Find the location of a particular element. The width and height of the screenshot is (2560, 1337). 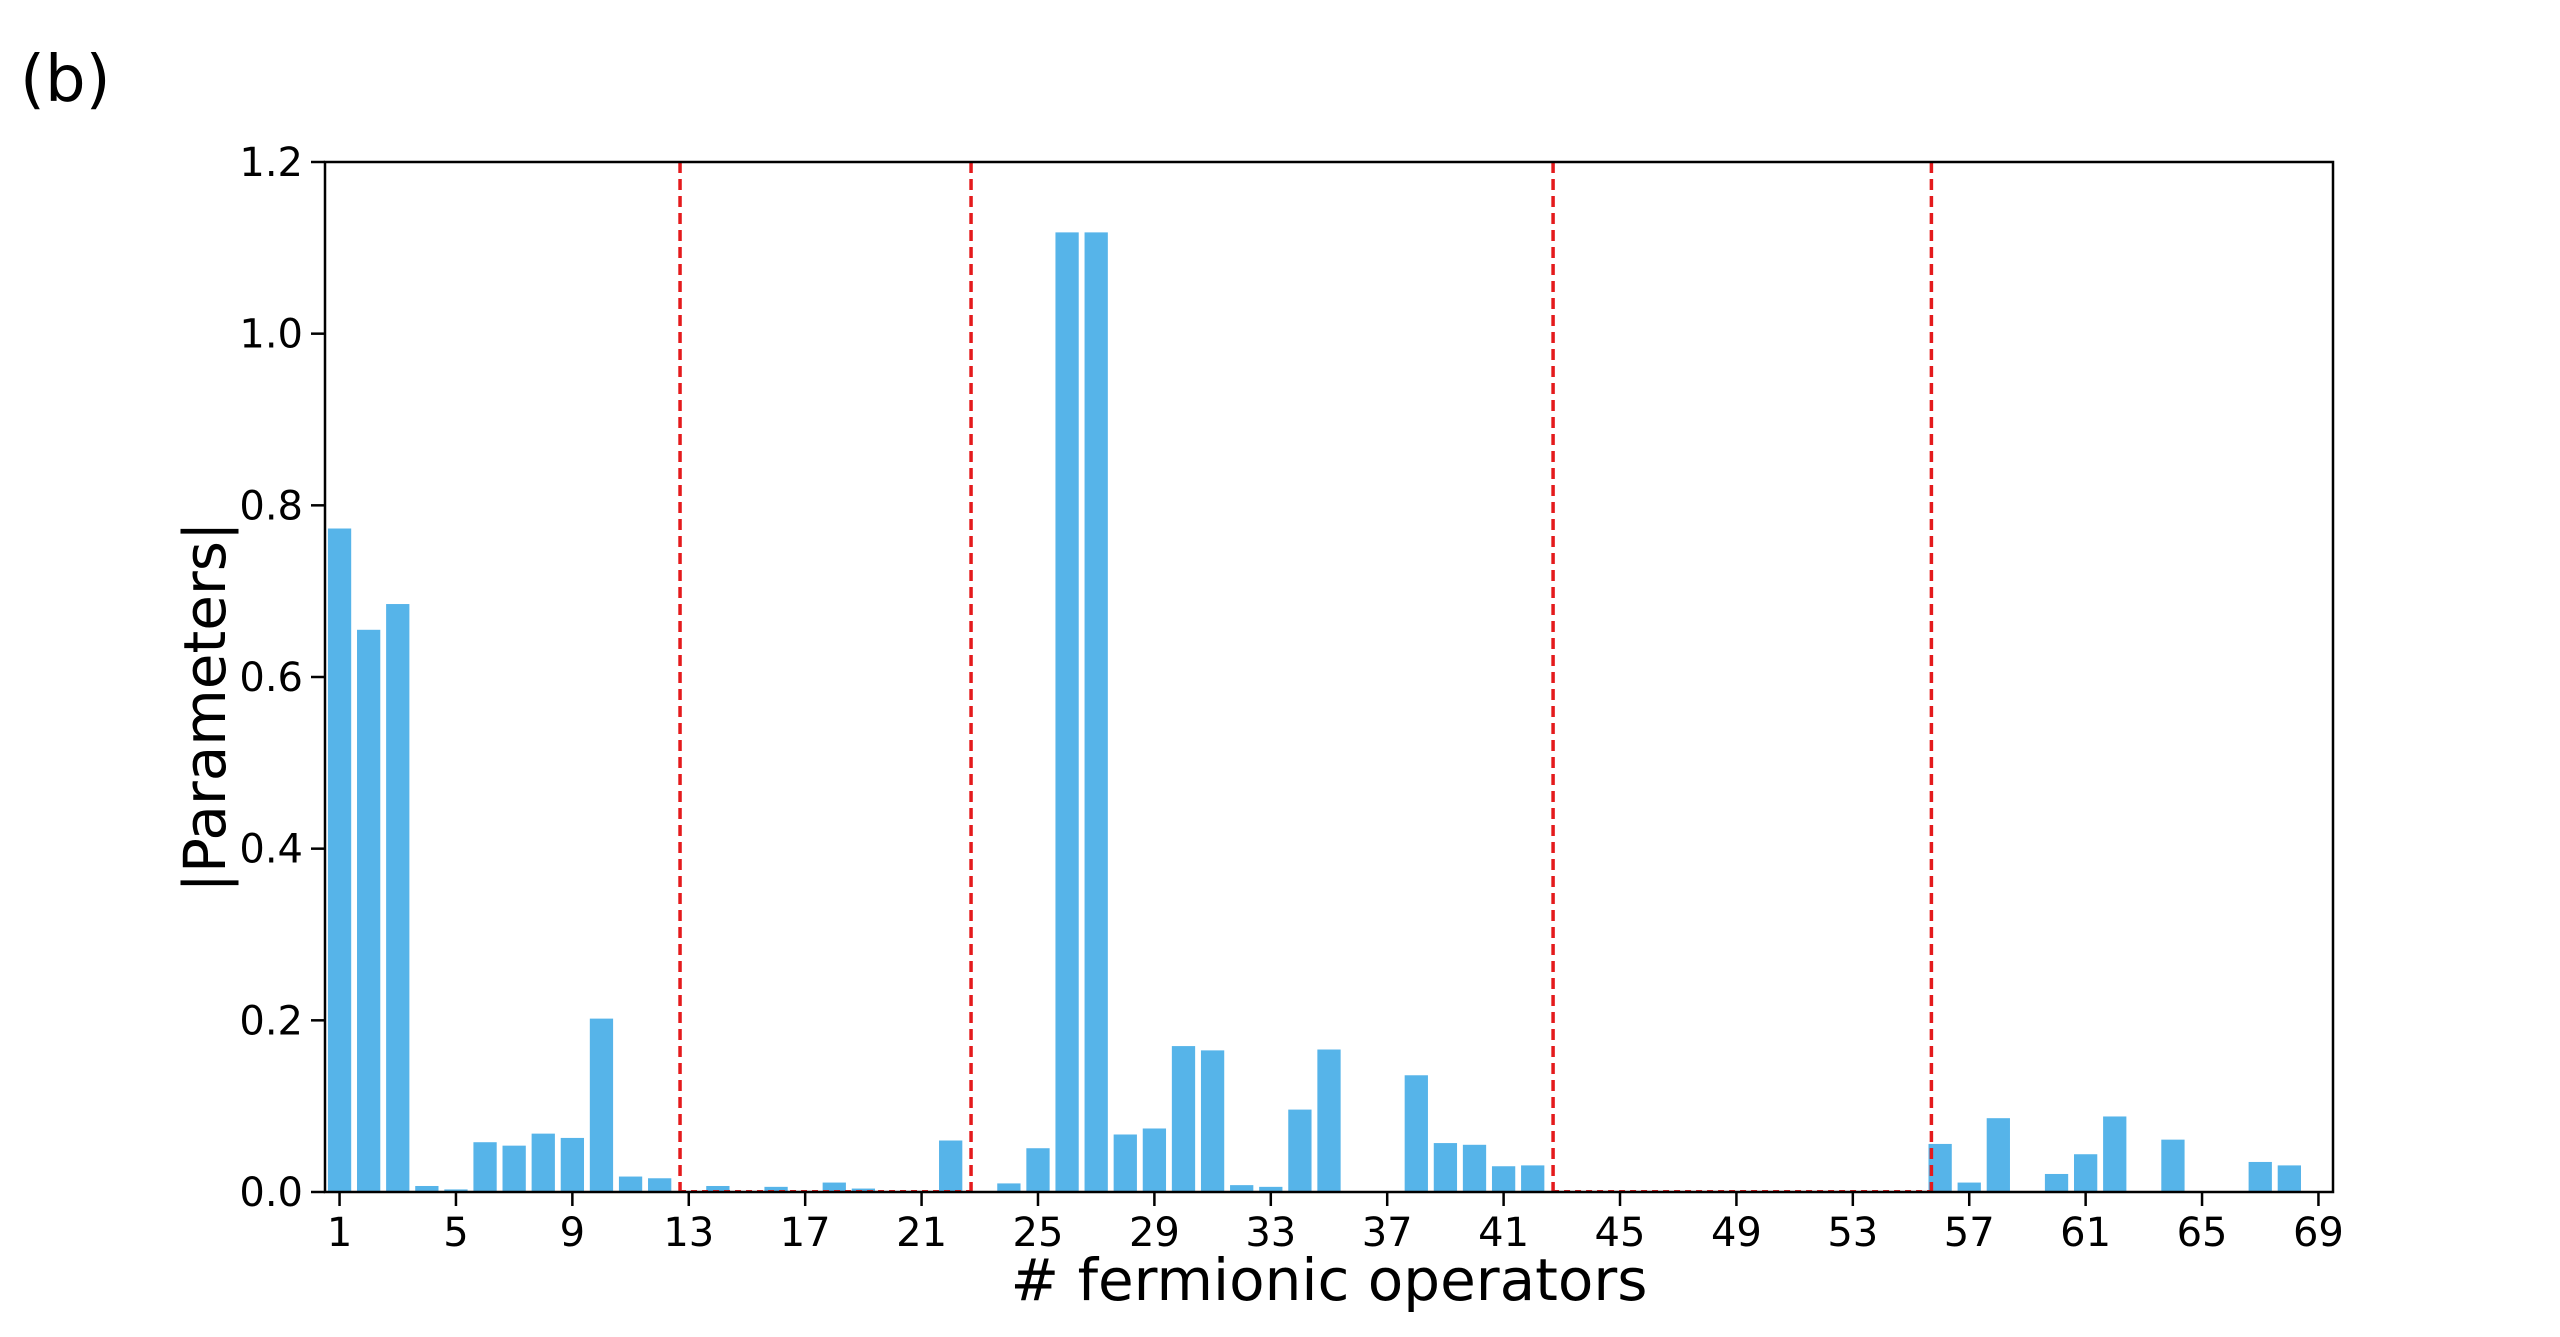

y-axis-ticks: 0.0 0.2 0.4 0.6 0.8 1.0 1.2 is located at coordinates (282, 678).